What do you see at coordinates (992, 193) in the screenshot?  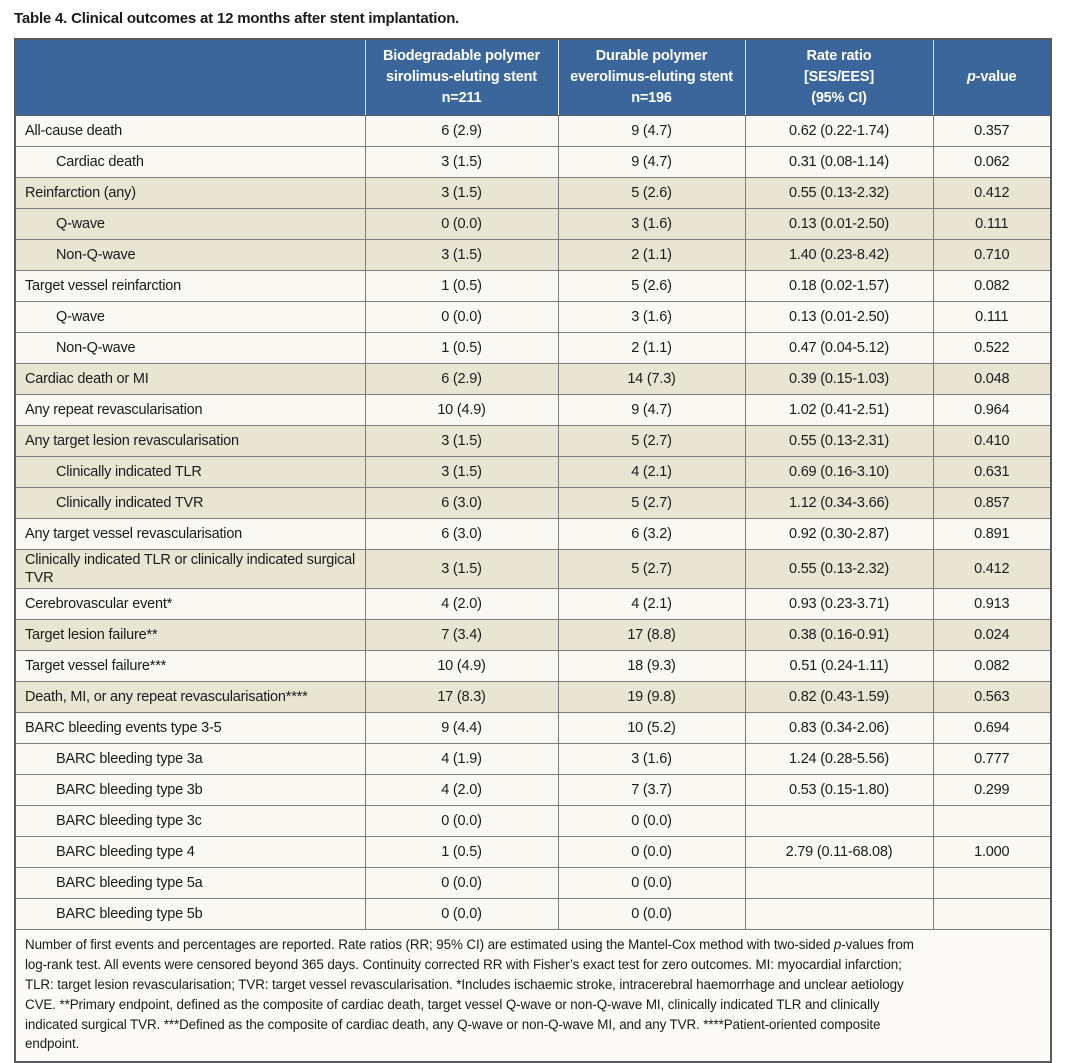 I see `p-value-cell: 0.412` at bounding box center [992, 193].